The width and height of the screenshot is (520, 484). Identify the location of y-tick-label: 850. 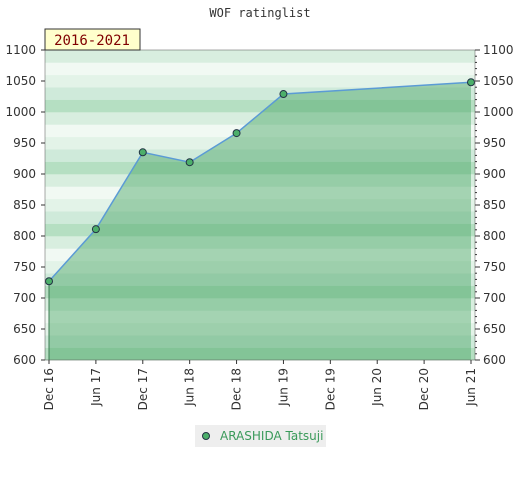
(24, 205).